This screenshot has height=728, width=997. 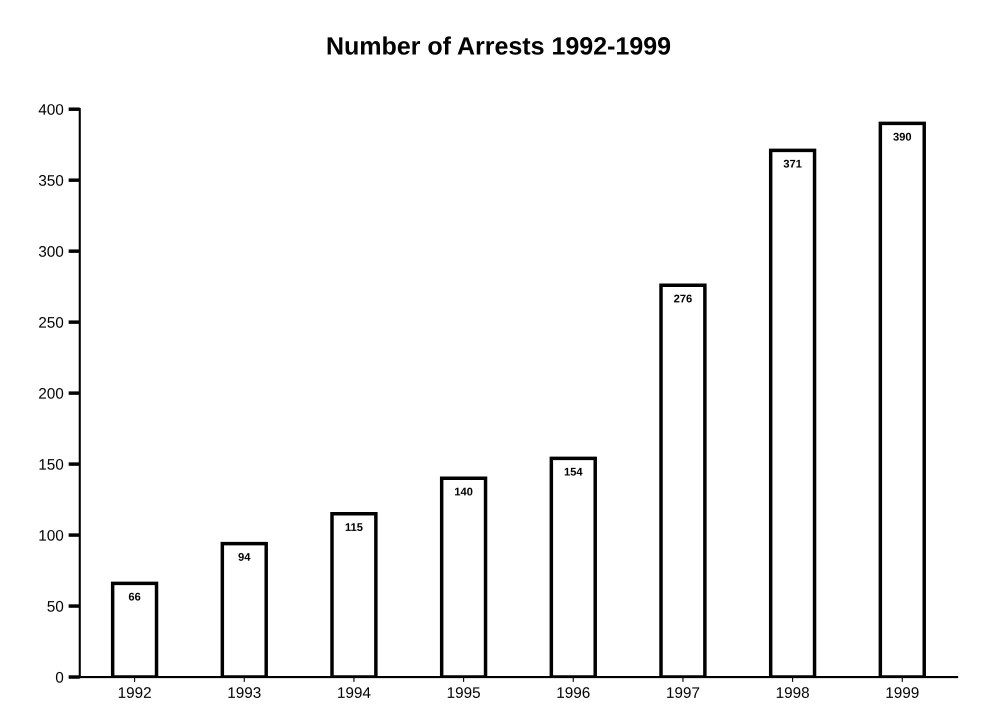 What do you see at coordinates (55, 606) in the screenshot?
I see `y-tick-label: 50` at bounding box center [55, 606].